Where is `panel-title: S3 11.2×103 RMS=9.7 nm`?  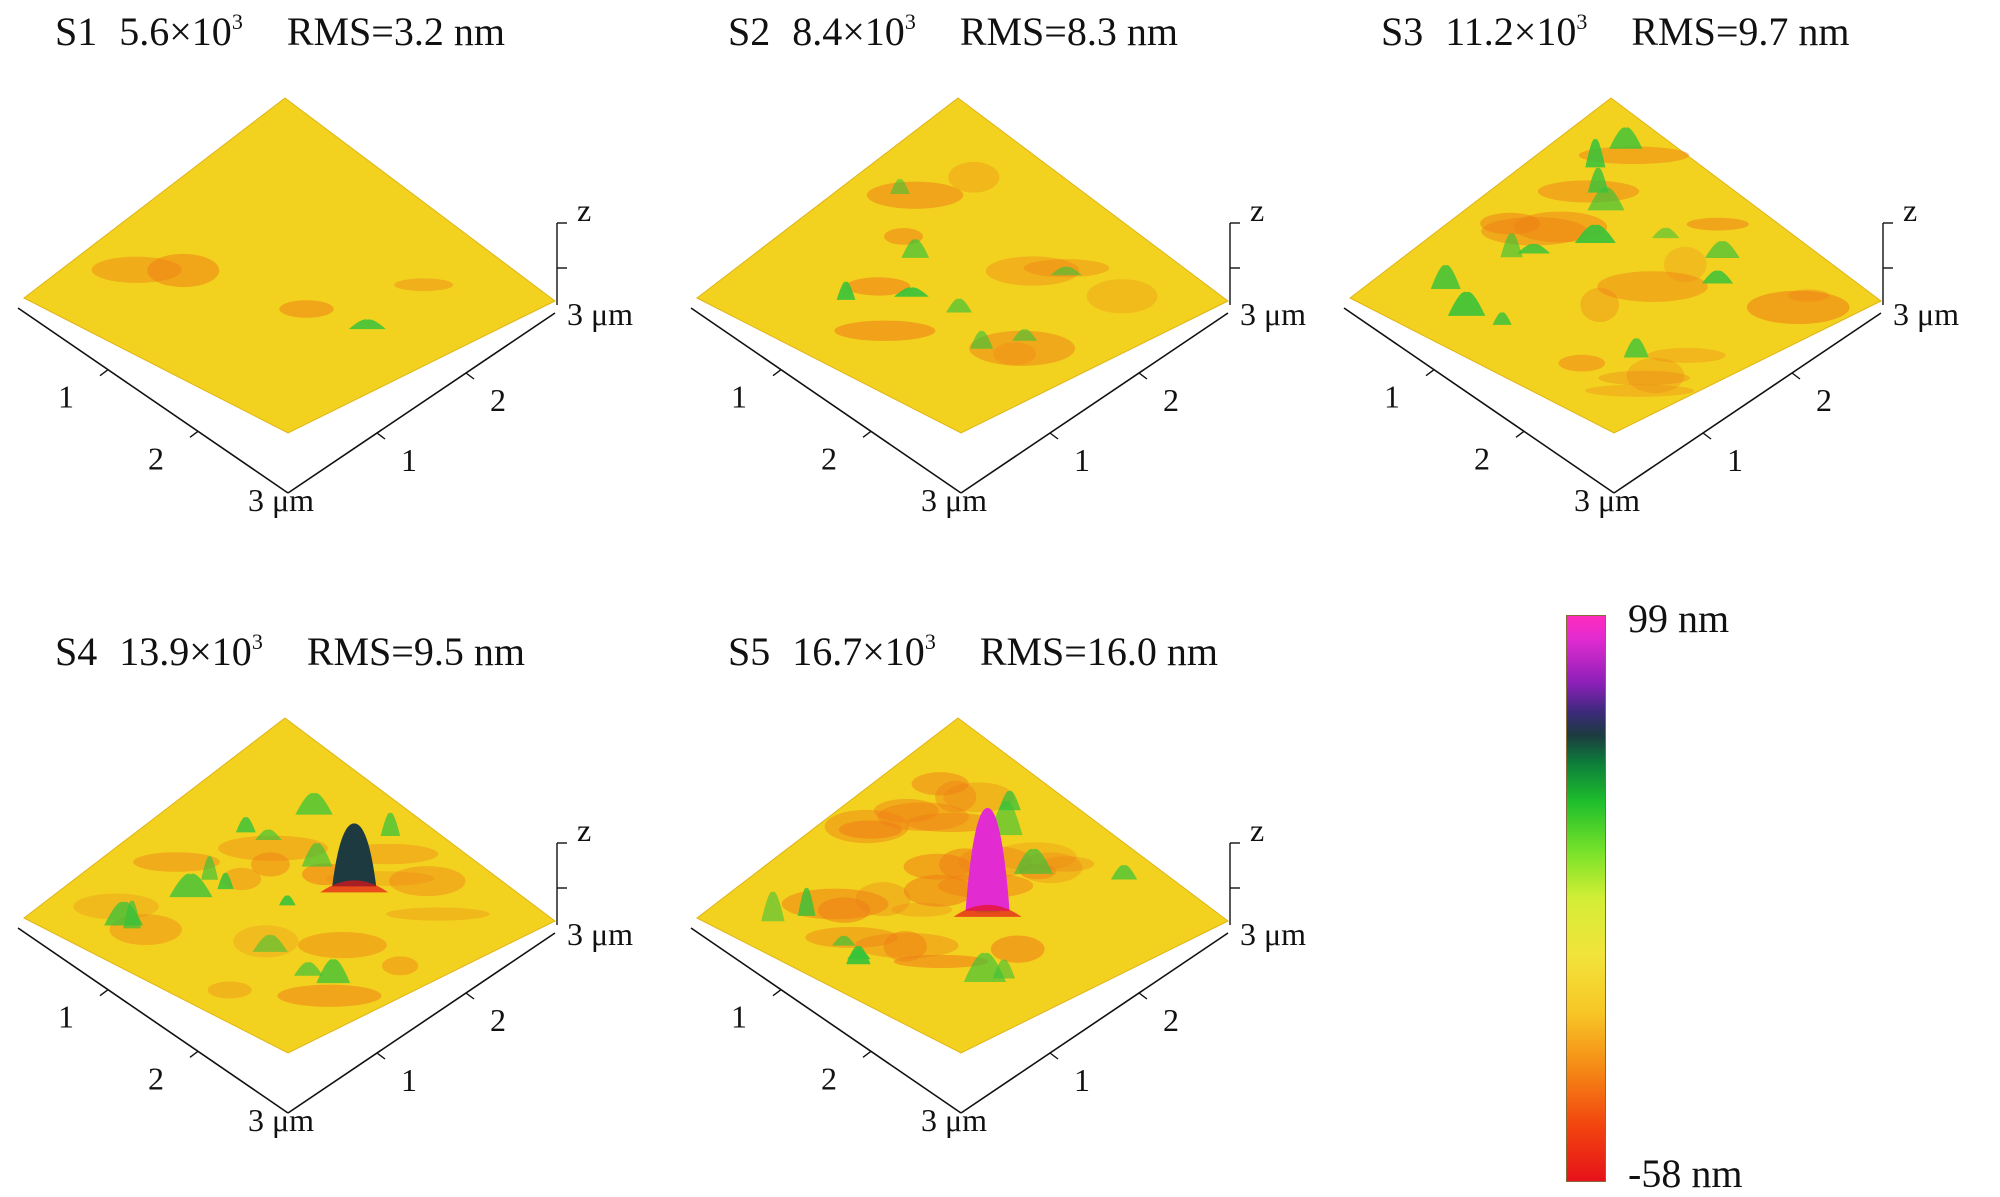
panel-title: S3 11.2×103 RMS=9.7 nm is located at coordinates (1615, 32).